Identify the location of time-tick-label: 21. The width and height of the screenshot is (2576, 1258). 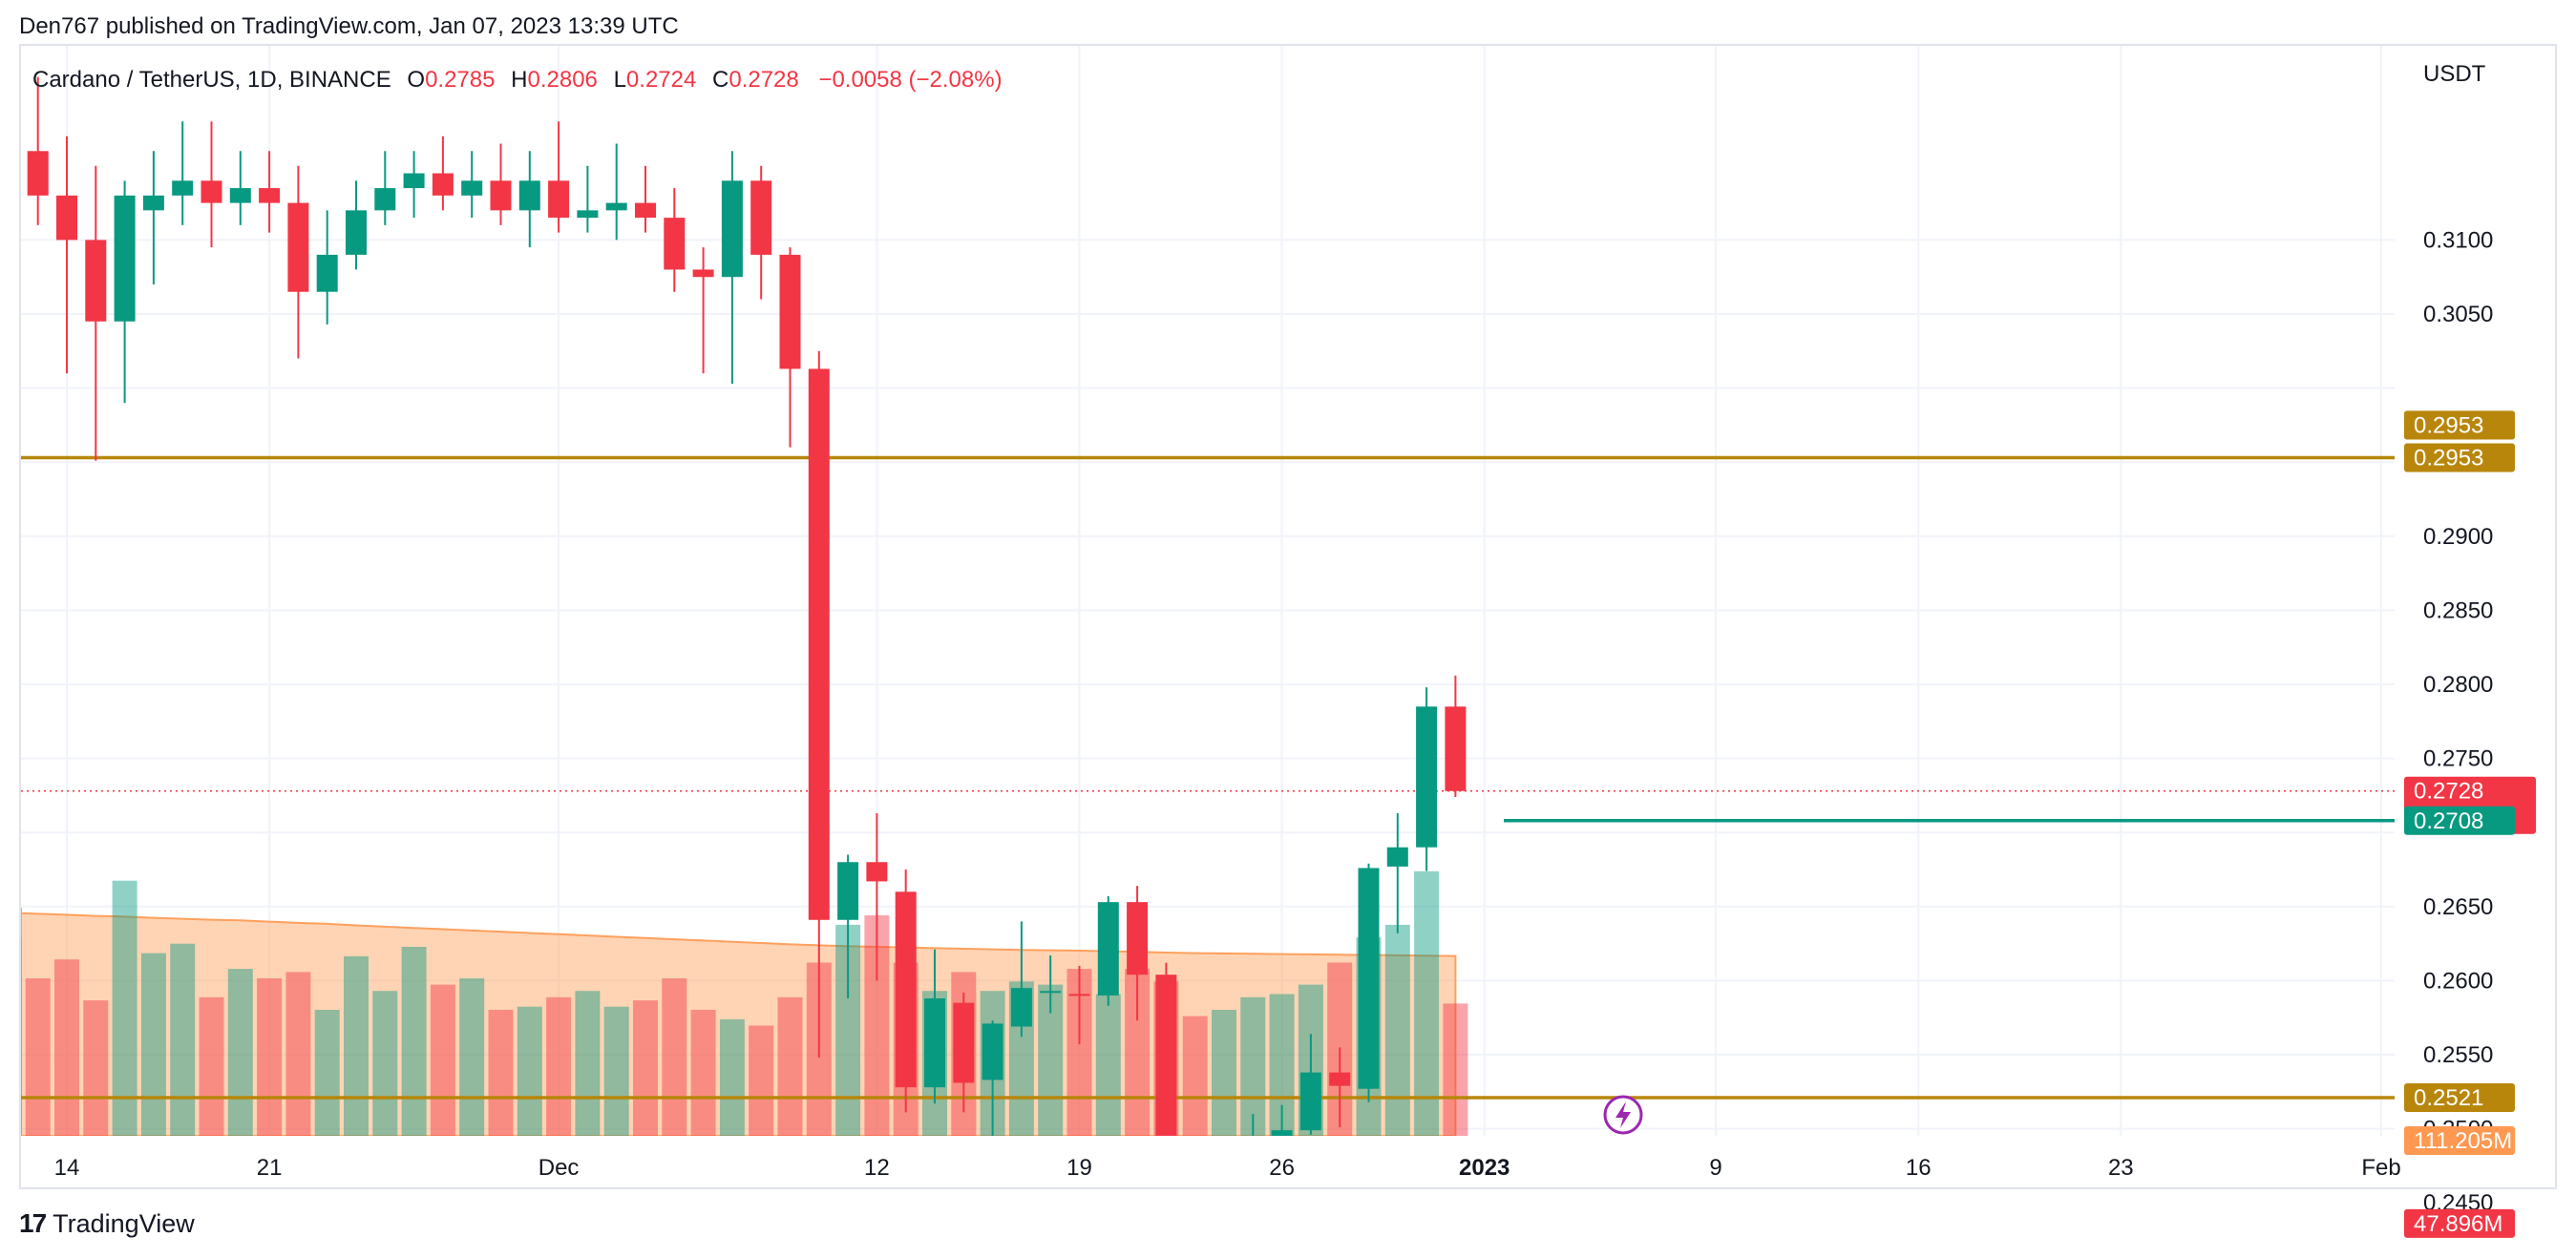
(270, 1168).